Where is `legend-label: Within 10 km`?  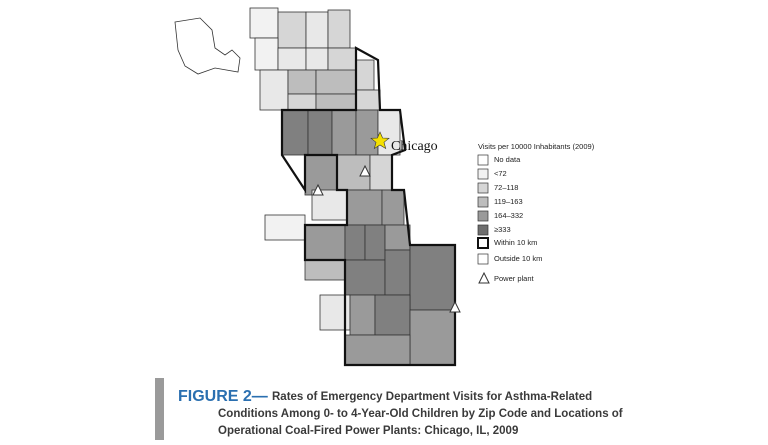
legend-label: Within 10 km is located at coordinates (515, 242).